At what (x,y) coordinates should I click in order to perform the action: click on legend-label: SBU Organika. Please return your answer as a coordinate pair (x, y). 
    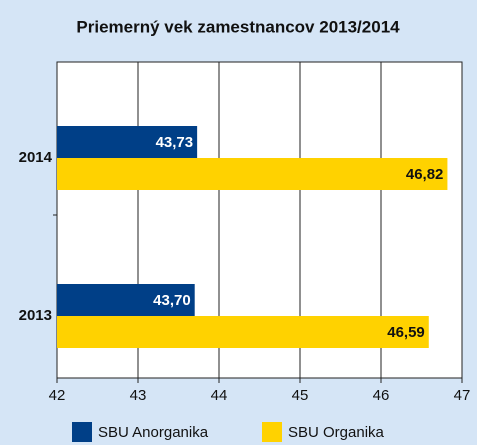
    Looking at the image, I should click on (336, 432).